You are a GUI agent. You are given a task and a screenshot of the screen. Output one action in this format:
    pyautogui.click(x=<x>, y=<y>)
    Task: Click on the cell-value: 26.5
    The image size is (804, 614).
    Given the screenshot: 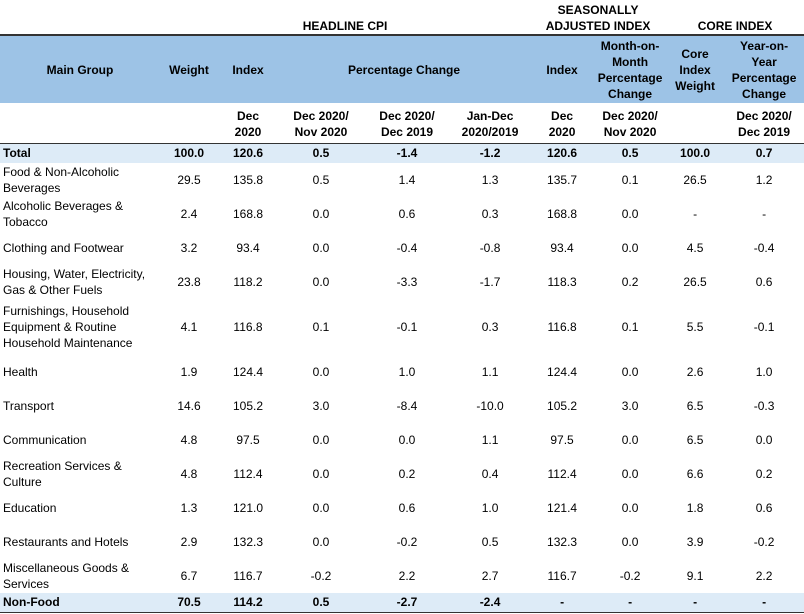 What is the action you would take?
    pyautogui.click(x=695, y=180)
    